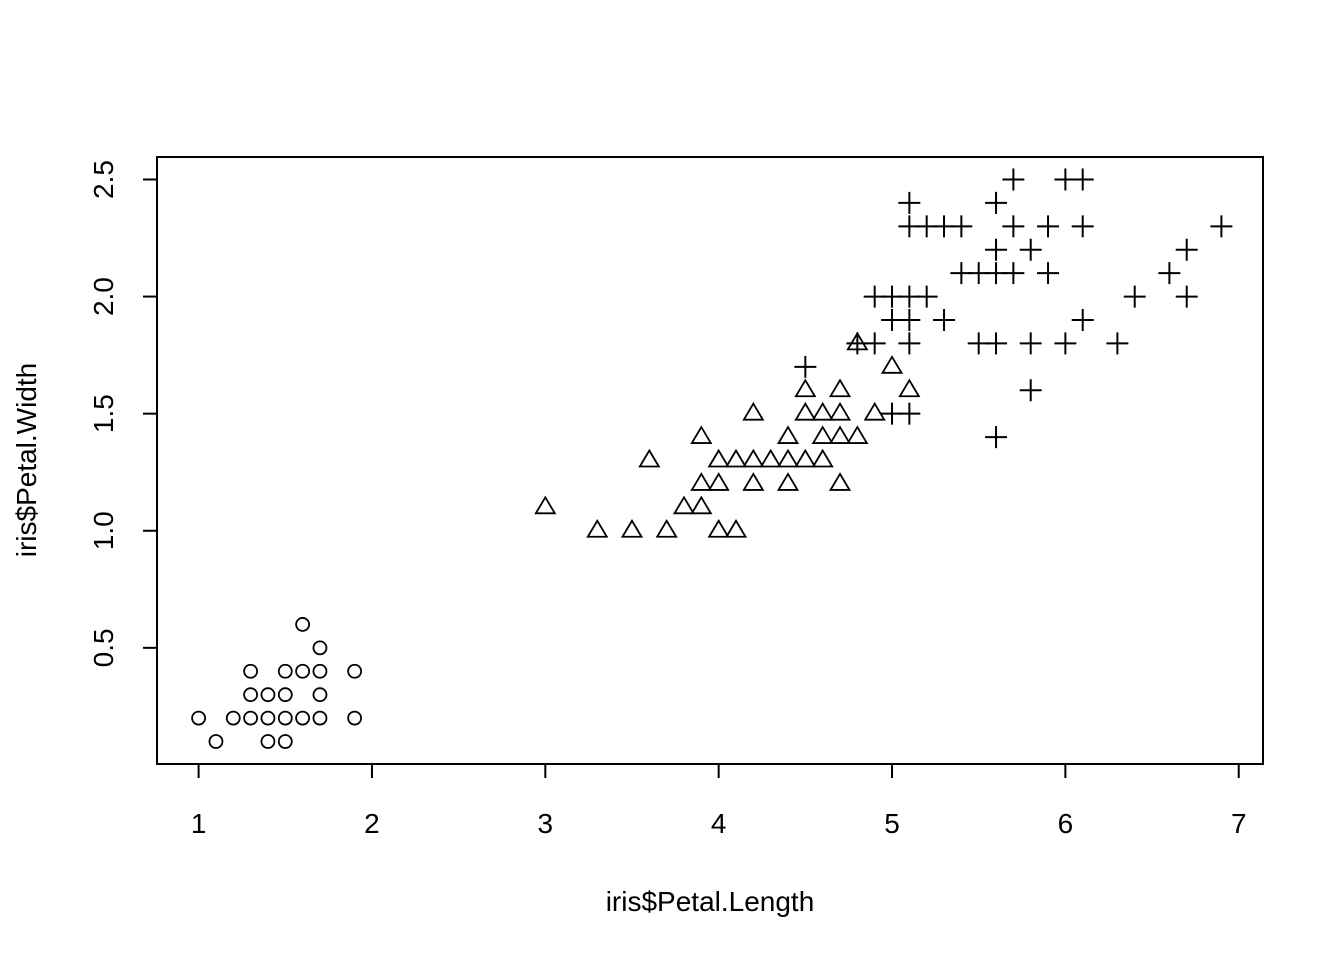 The width and height of the screenshot is (1344, 960). Describe the element at coordinates (710, 901) in the screenshot. I see `x-axis-label: iris$Petal.Length` at that location.